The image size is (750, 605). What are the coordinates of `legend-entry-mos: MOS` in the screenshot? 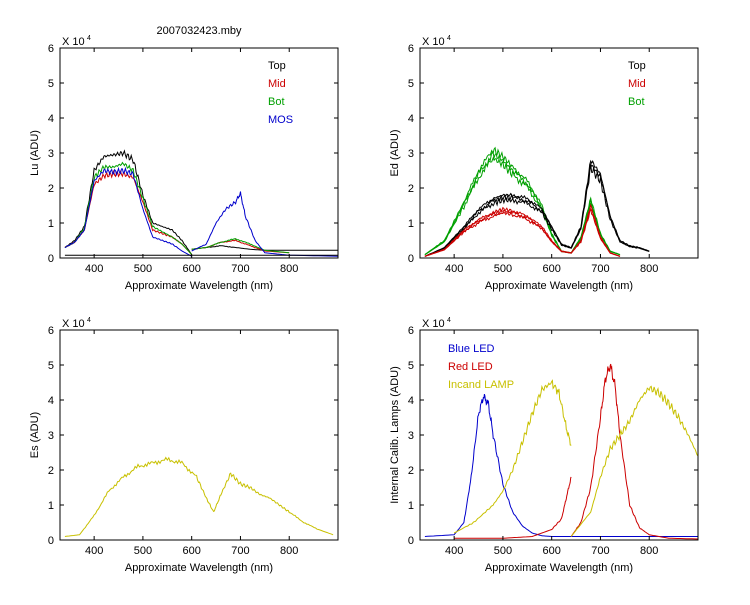 It's located at (280, 120).